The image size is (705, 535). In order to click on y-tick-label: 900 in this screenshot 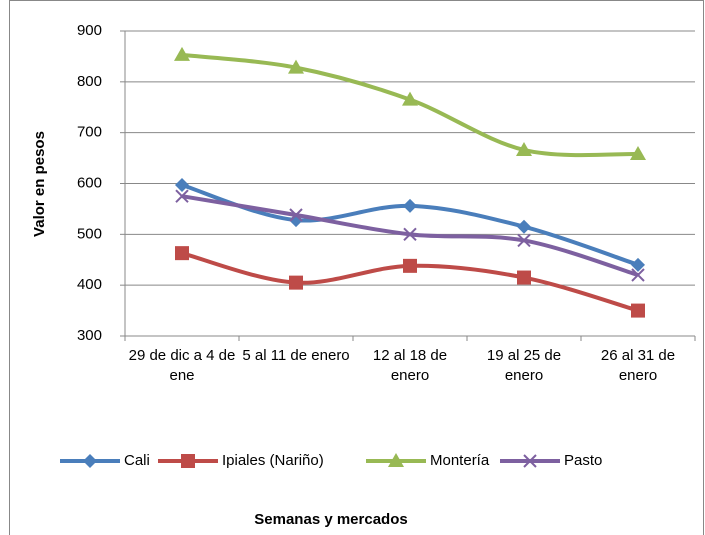, I will do `click(89, 30)`.